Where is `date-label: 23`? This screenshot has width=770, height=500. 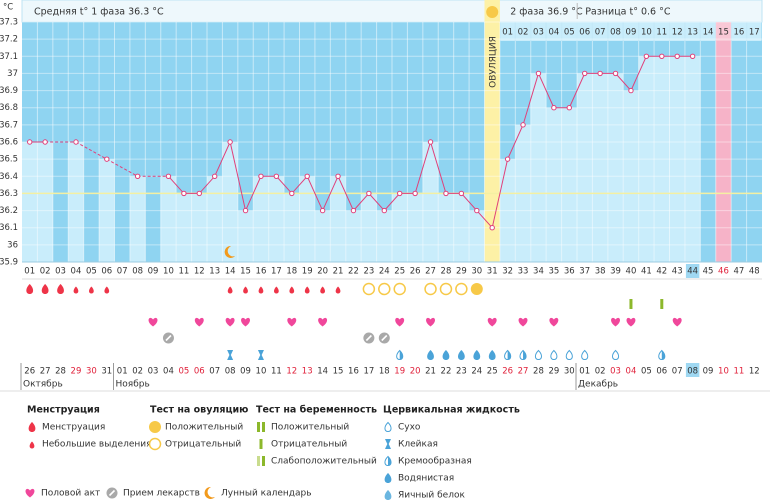
date-label: 23 is located at coordinates (461, 372).